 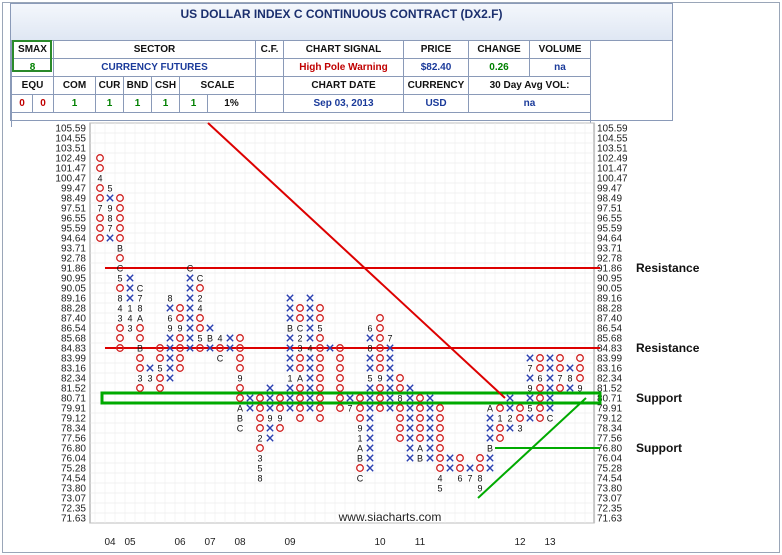 What do you see at coordinates (609, 499) in the screenshot?
I see `y-tick-label-right: 73.07` at bounding box center [609, 499].